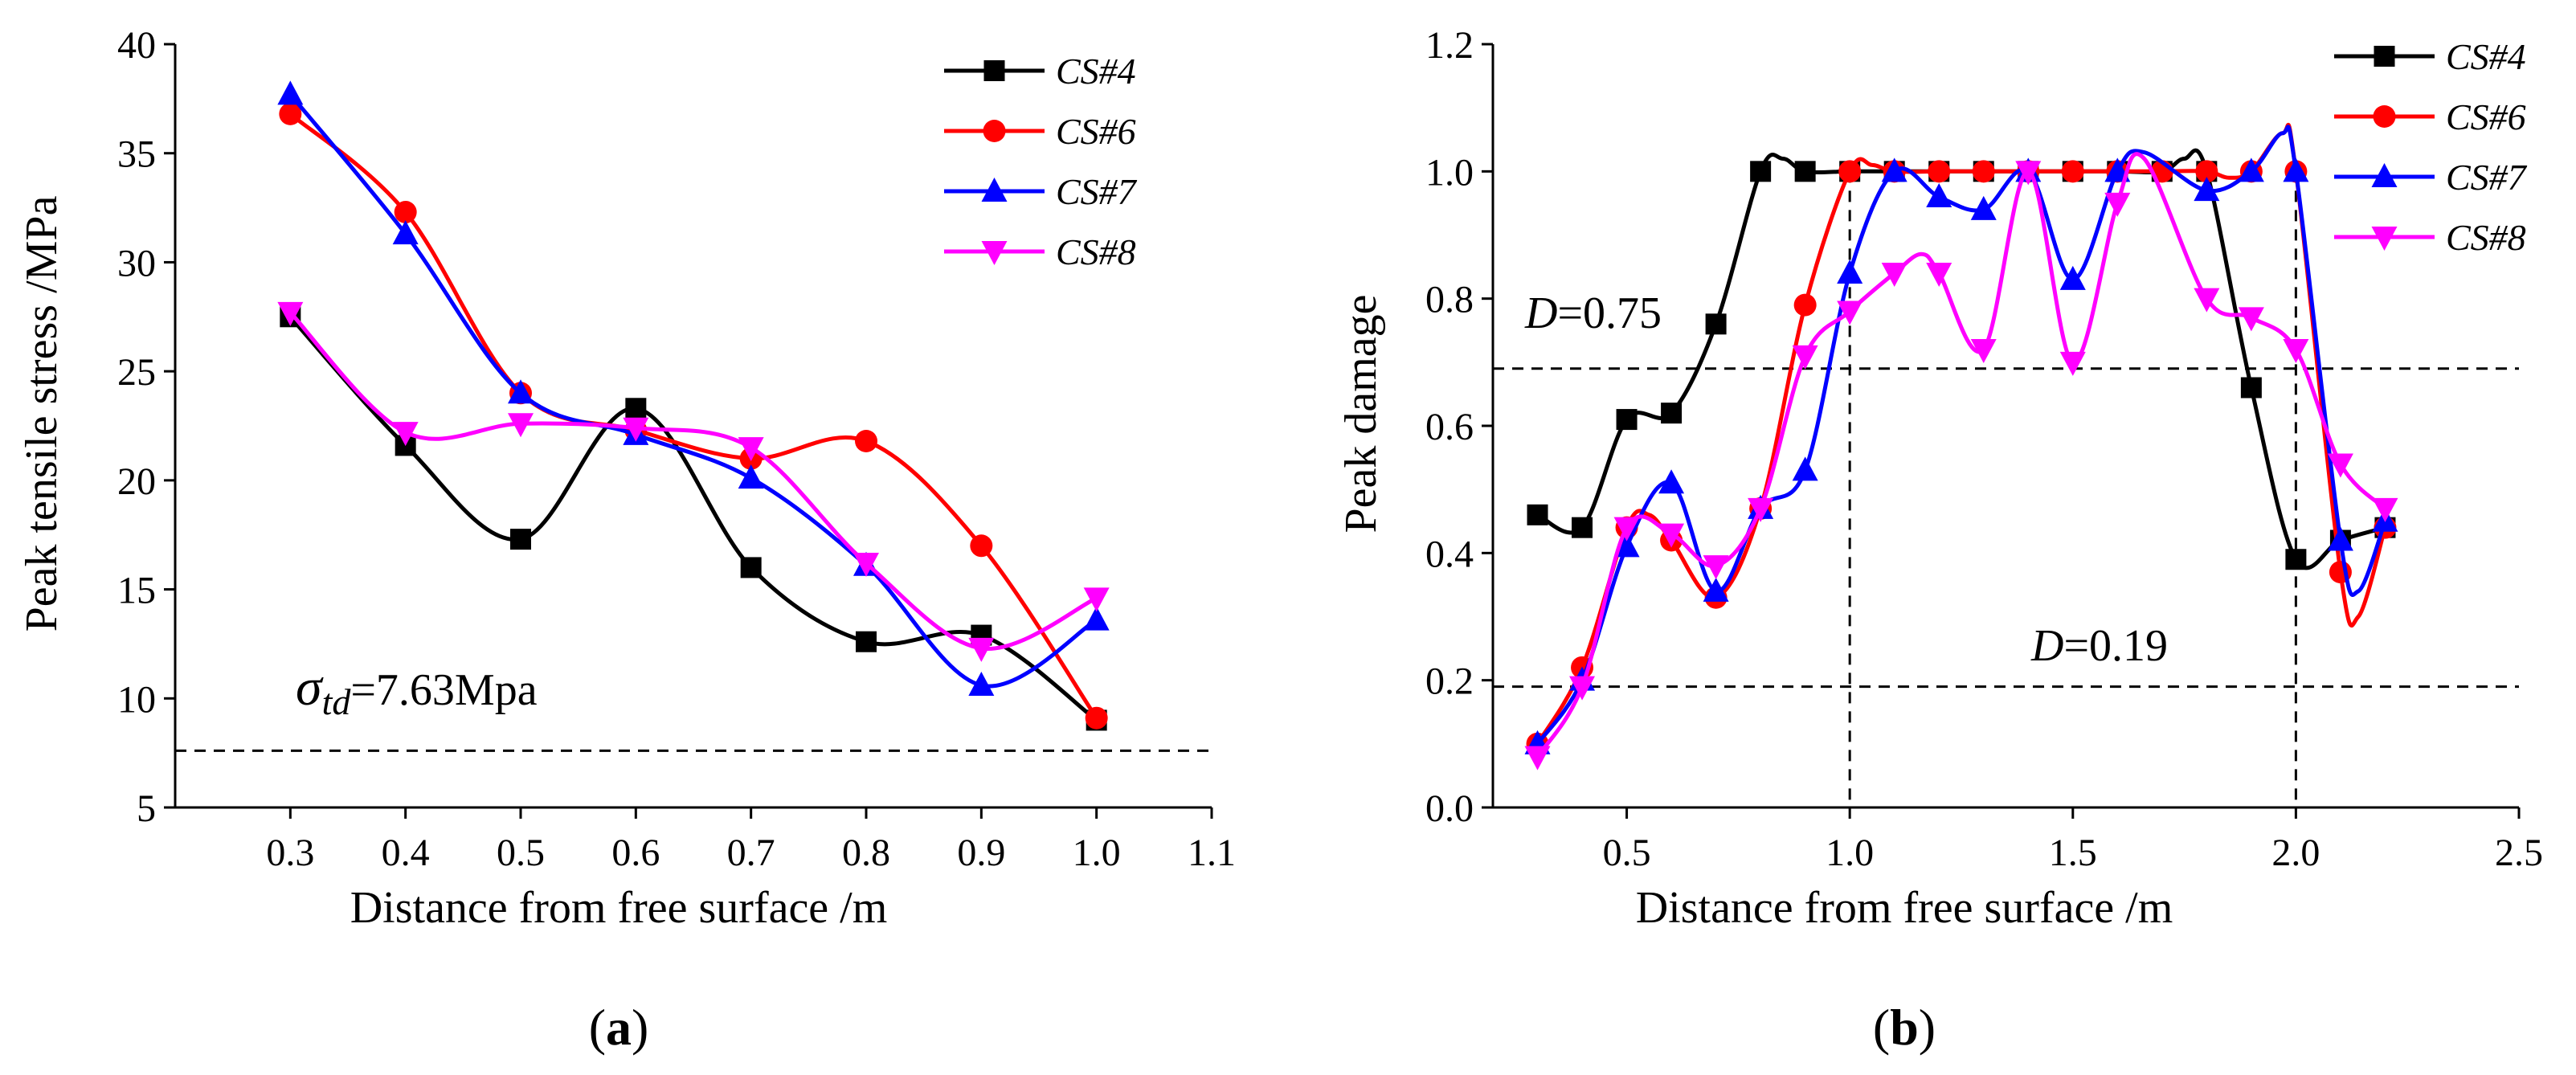 The width and height of the screenshot is (2576, 1075). I want to click on x-tick-label-b: 0.5, so click(1627, 853).